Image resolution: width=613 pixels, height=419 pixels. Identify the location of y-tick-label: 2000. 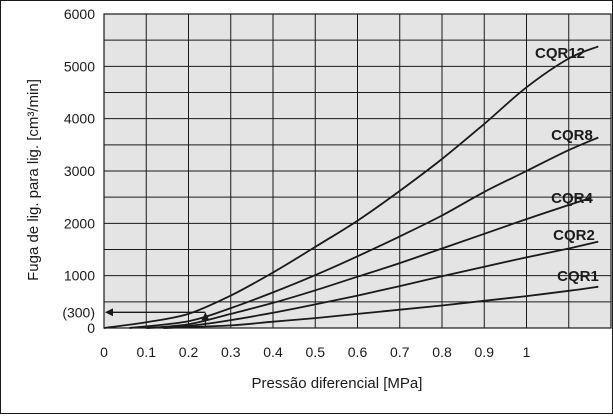
(79, 223).